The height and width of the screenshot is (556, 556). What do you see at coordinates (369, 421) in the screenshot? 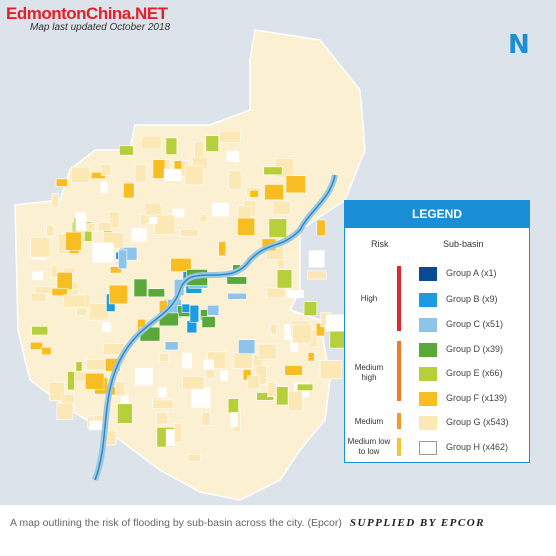
I see `risk-label: Medium` at bounding box center [369, 421].